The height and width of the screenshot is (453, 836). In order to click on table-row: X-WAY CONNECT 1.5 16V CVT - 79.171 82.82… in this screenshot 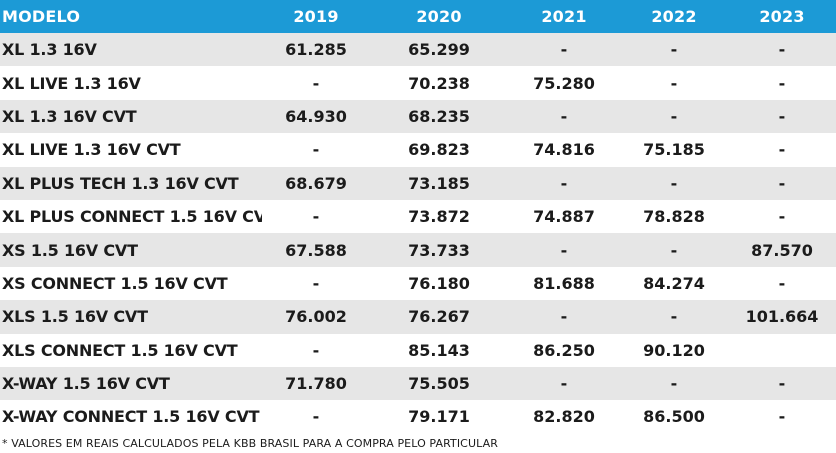, I will do `click(418, 417)`.